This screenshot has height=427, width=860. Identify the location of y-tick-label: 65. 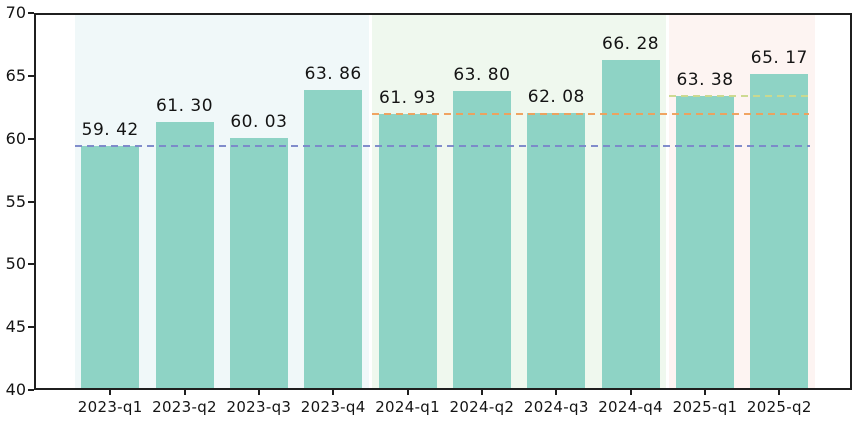
(15, 75).